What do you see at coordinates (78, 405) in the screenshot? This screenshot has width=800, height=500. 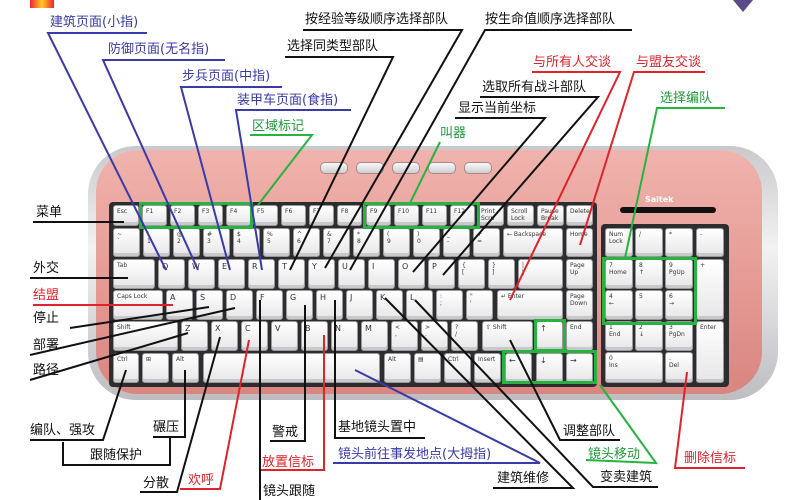 I see `line-group-force` at bounding box center [78, 405].